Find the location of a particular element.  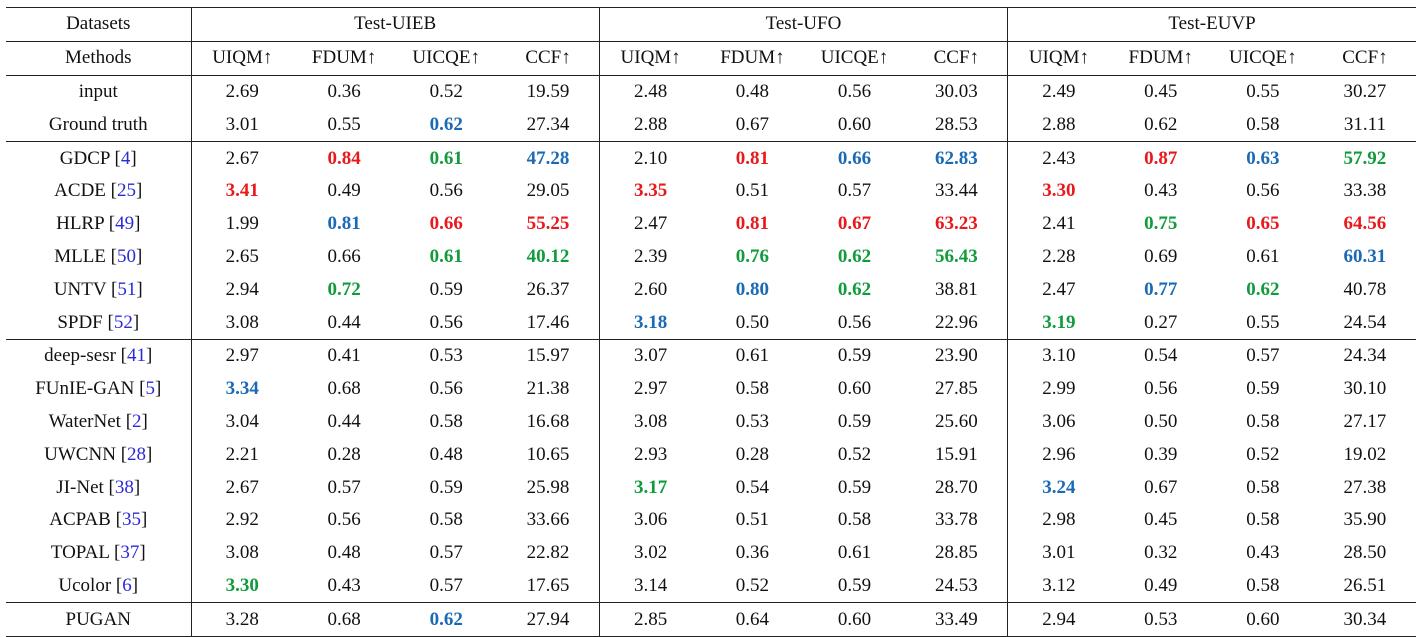

citation-link: 25 is located at coordinates (126, 191).